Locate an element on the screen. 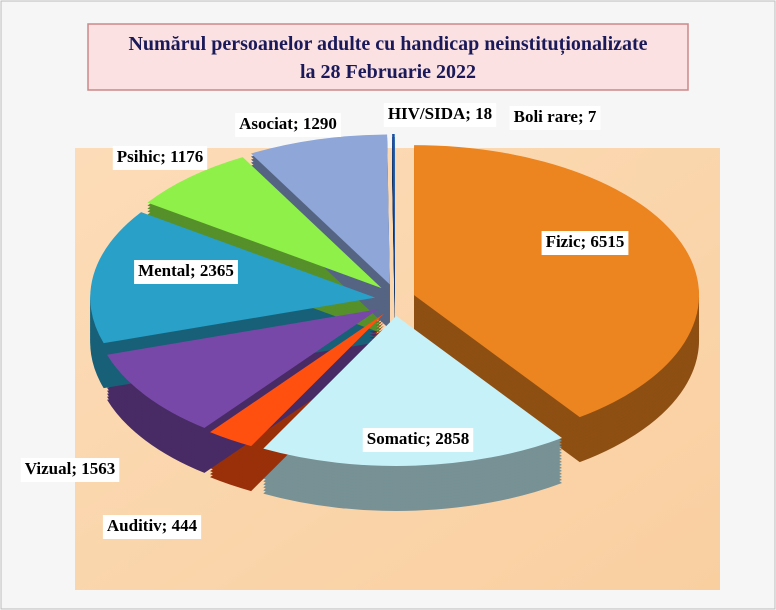  data-label: Vizual; 1563 is located at coordinates (70, 468).